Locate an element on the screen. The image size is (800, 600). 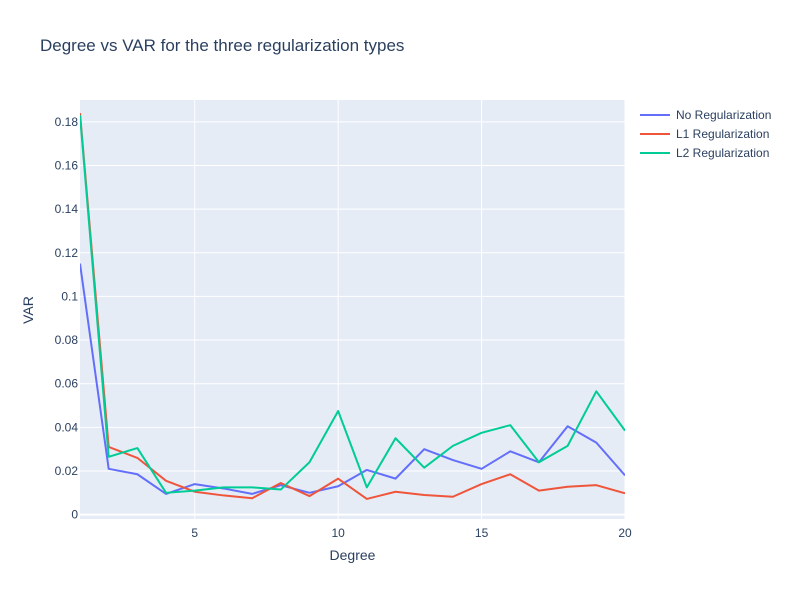
x-tick-label: 10 is located at coordinates (338, 533).